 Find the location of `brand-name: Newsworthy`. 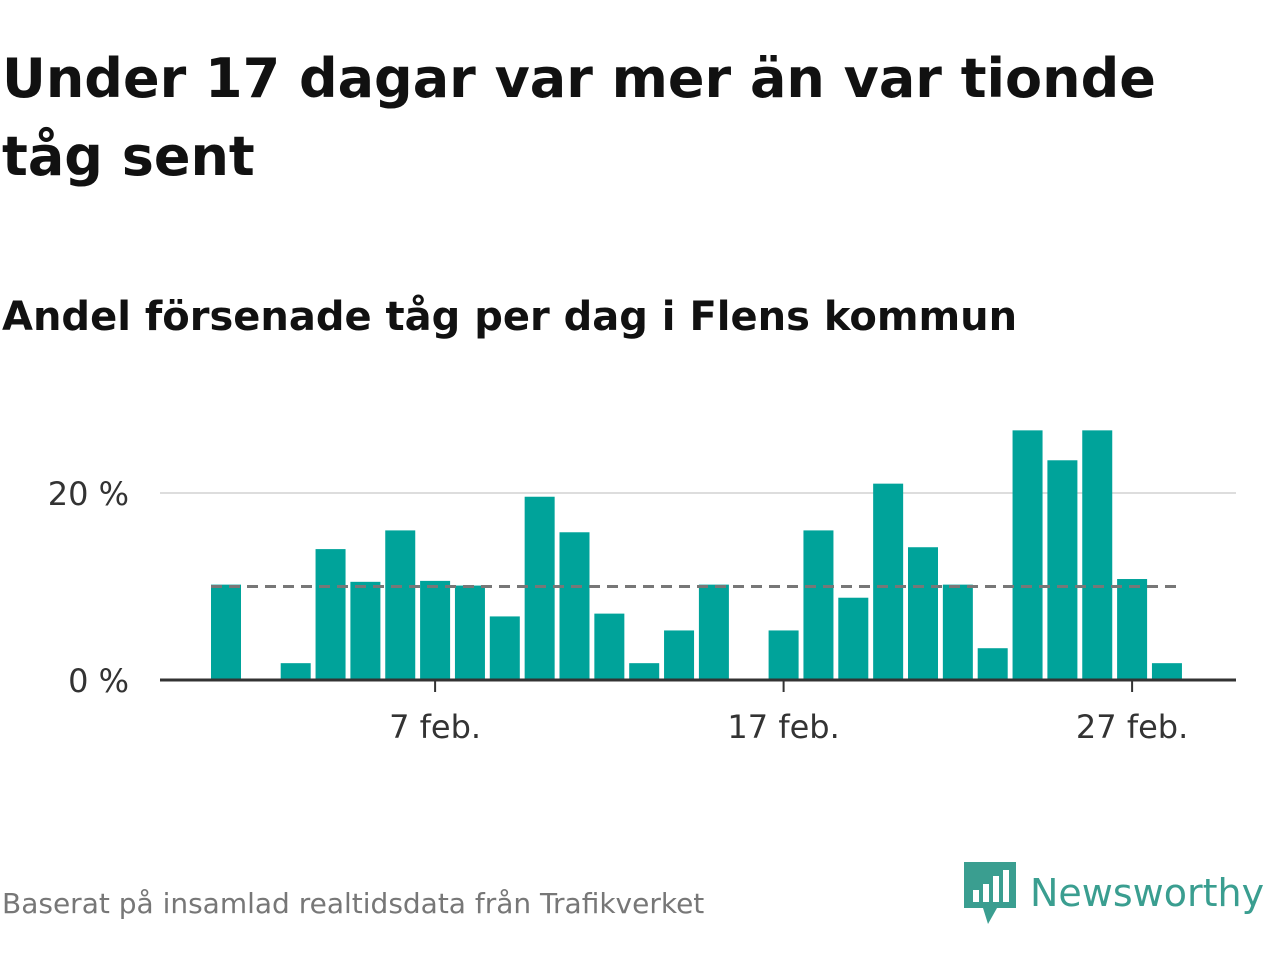

brand-name: Newsworthy is located at coordinates (1147, 893).